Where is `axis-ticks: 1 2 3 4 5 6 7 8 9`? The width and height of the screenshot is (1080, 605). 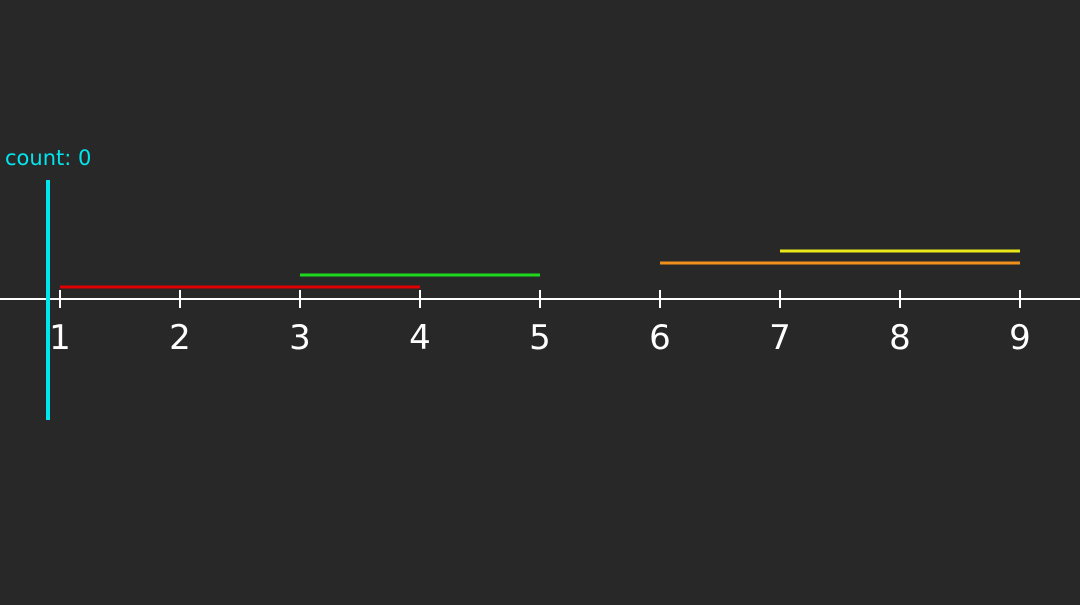
axis-ticks: 1 2 3 4 5 6 7 8 9 is located at coordinates (540, 324).